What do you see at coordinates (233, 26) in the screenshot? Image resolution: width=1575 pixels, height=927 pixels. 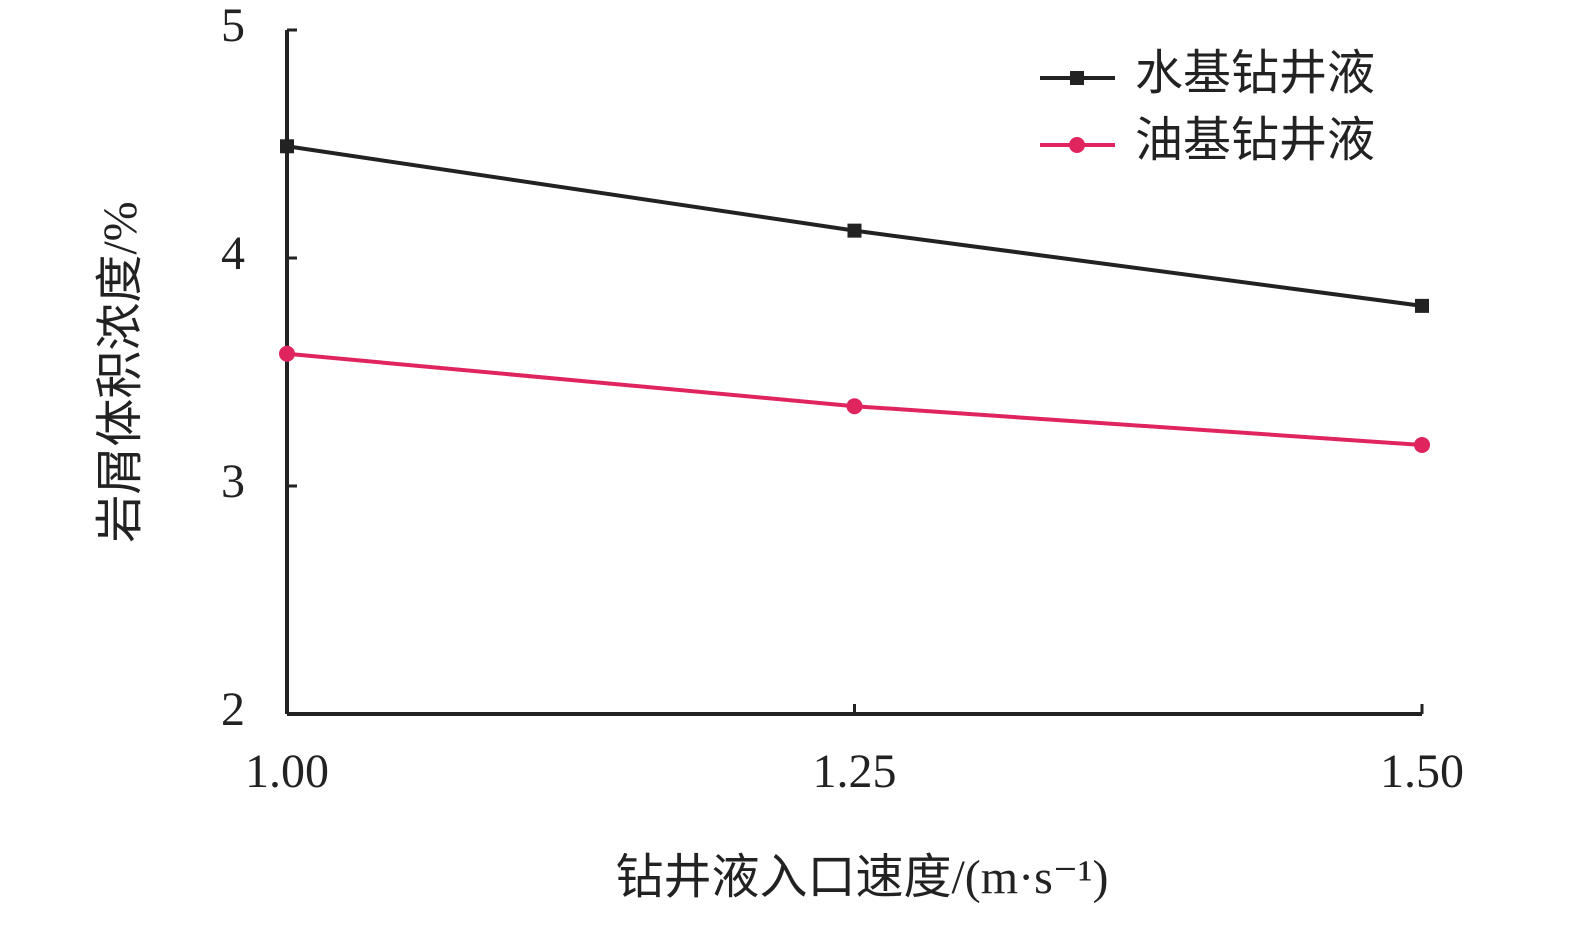 I see `y-tick-label: 5` at bounding box center [233, 26].